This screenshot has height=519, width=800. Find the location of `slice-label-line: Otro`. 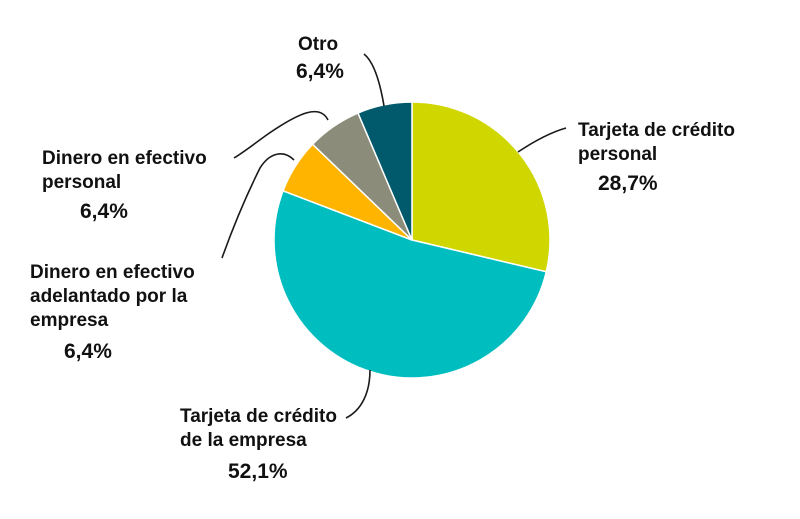

slice-label-line: Otro is located at coordinates (318, 44).